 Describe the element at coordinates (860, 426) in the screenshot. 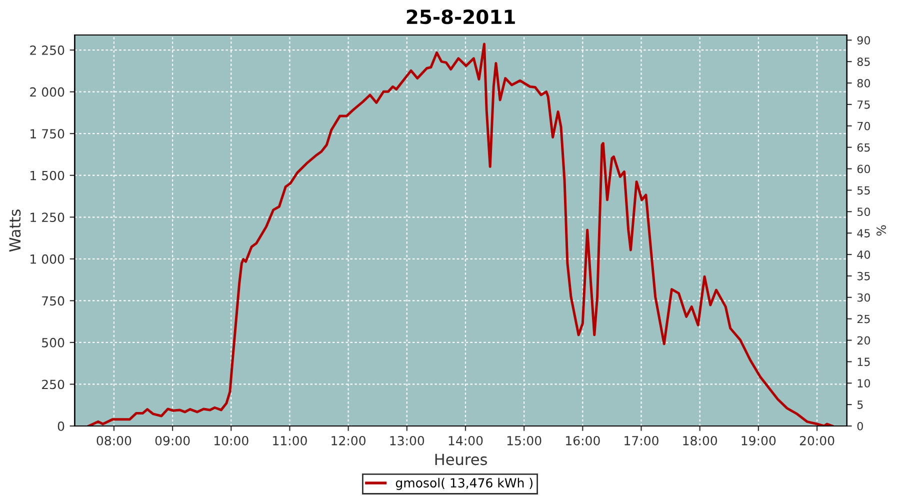

I see `y2-tick-label: 0` at that location.